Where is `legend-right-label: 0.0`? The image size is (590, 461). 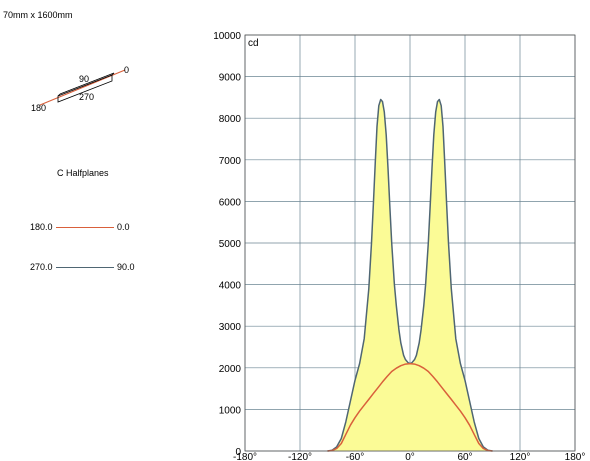 legend-right-label: 0.0 is located at coordinates (123, 227).